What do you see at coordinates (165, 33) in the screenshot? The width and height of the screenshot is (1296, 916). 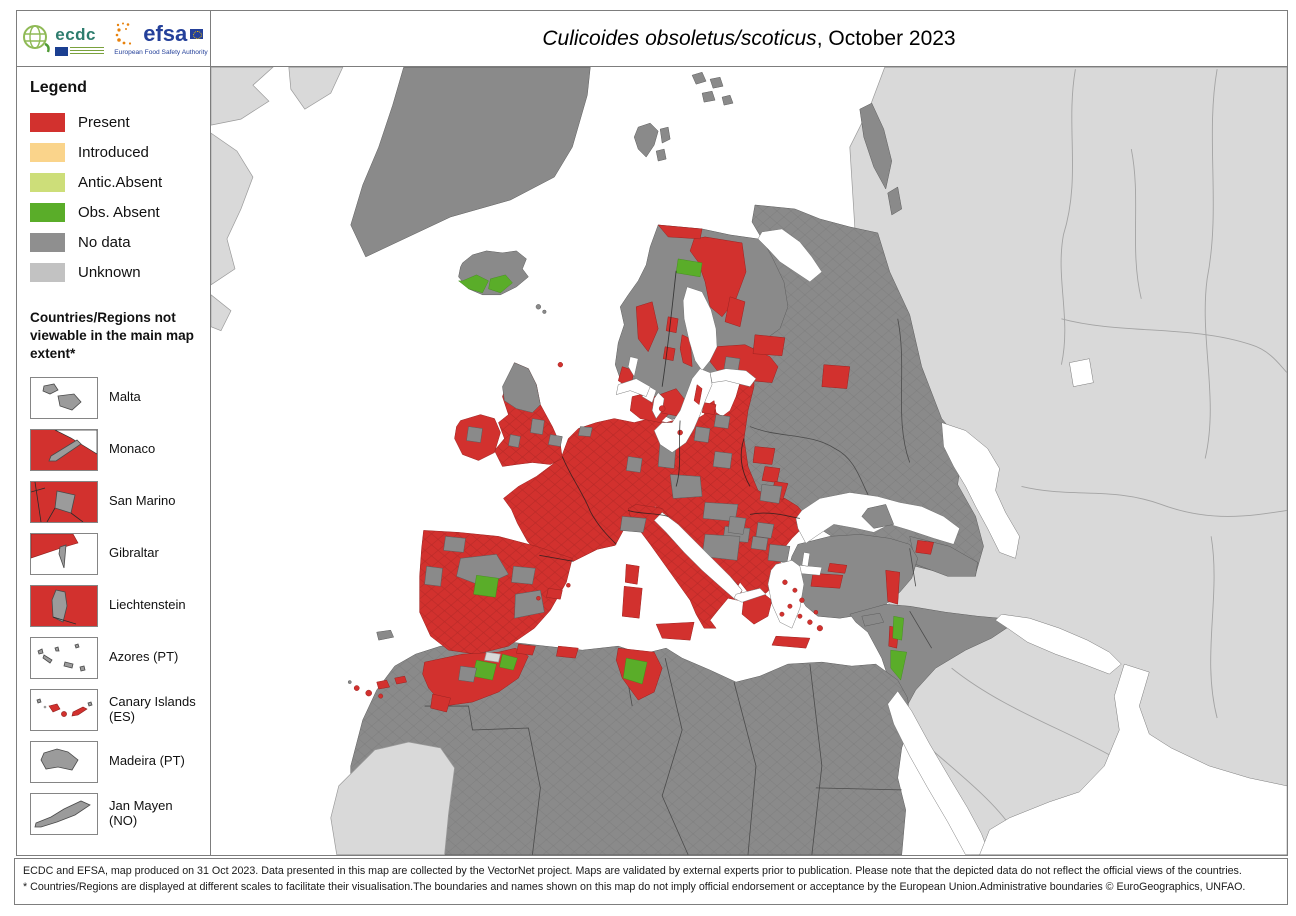 I see `efsa-logo-text: efsa` at bounding box center [165, 33].